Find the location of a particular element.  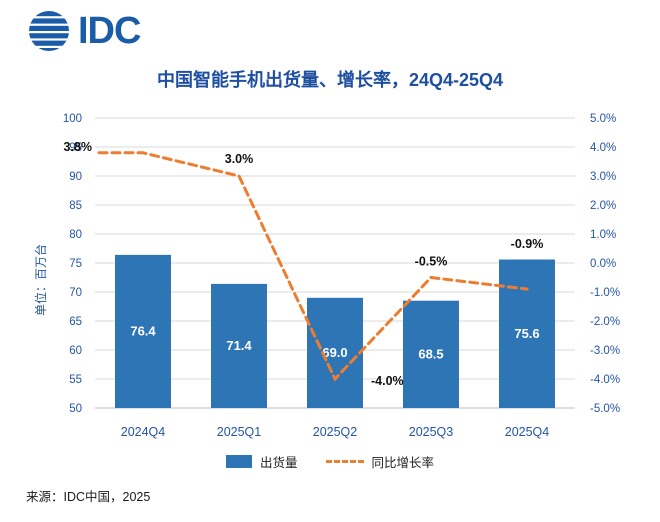

bar-value-label: 76.4 is located at coordinates (143, 330).